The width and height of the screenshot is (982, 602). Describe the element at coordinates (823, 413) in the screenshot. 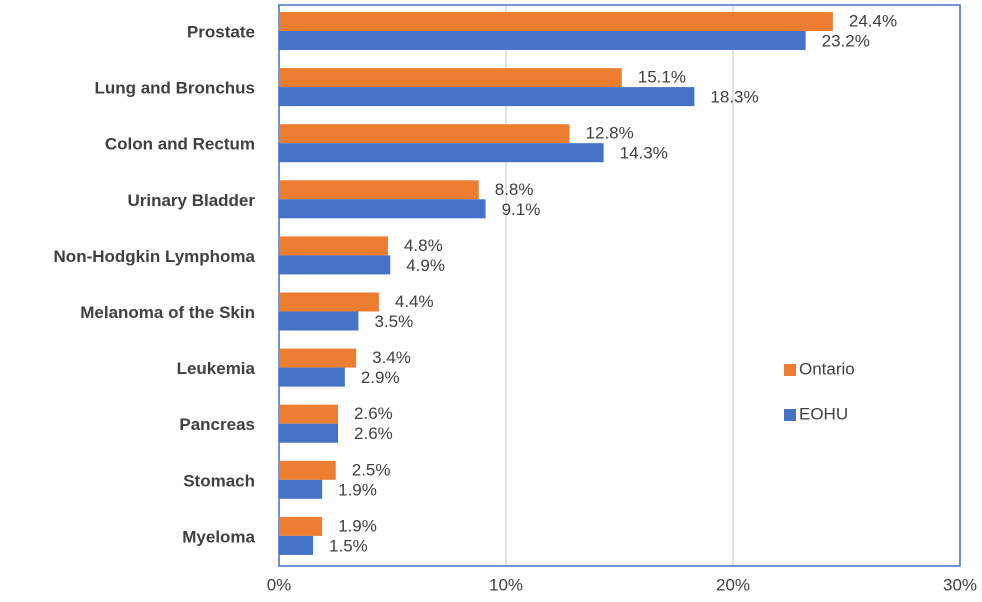

I see `legend-label: EOHU` at that location.